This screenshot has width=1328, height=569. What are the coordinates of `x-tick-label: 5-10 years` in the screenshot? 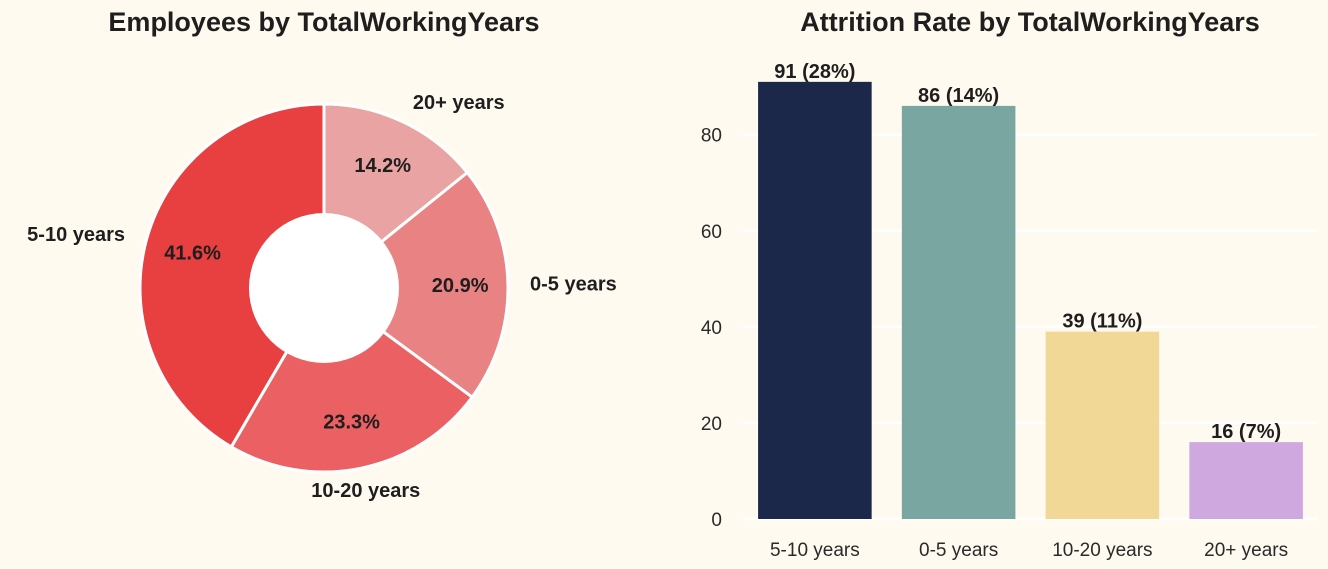 It's located at (815, 550).